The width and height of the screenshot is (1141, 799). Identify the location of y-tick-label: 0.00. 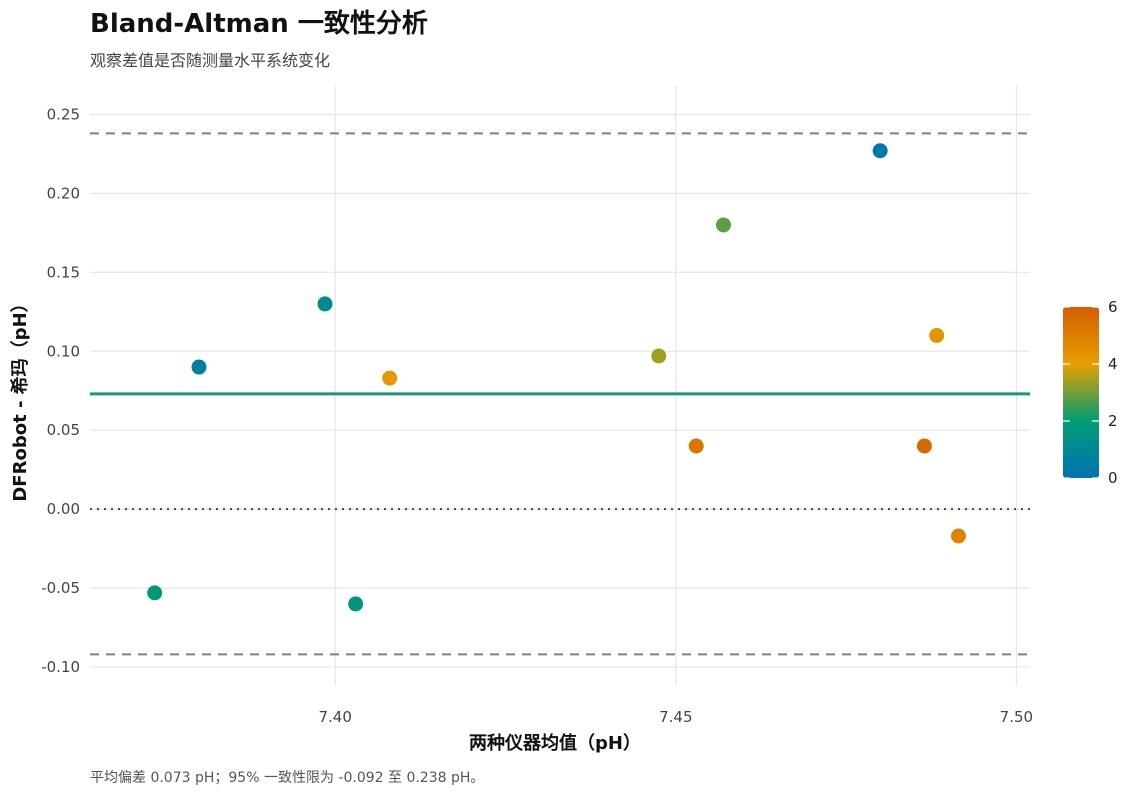
(63, 509).